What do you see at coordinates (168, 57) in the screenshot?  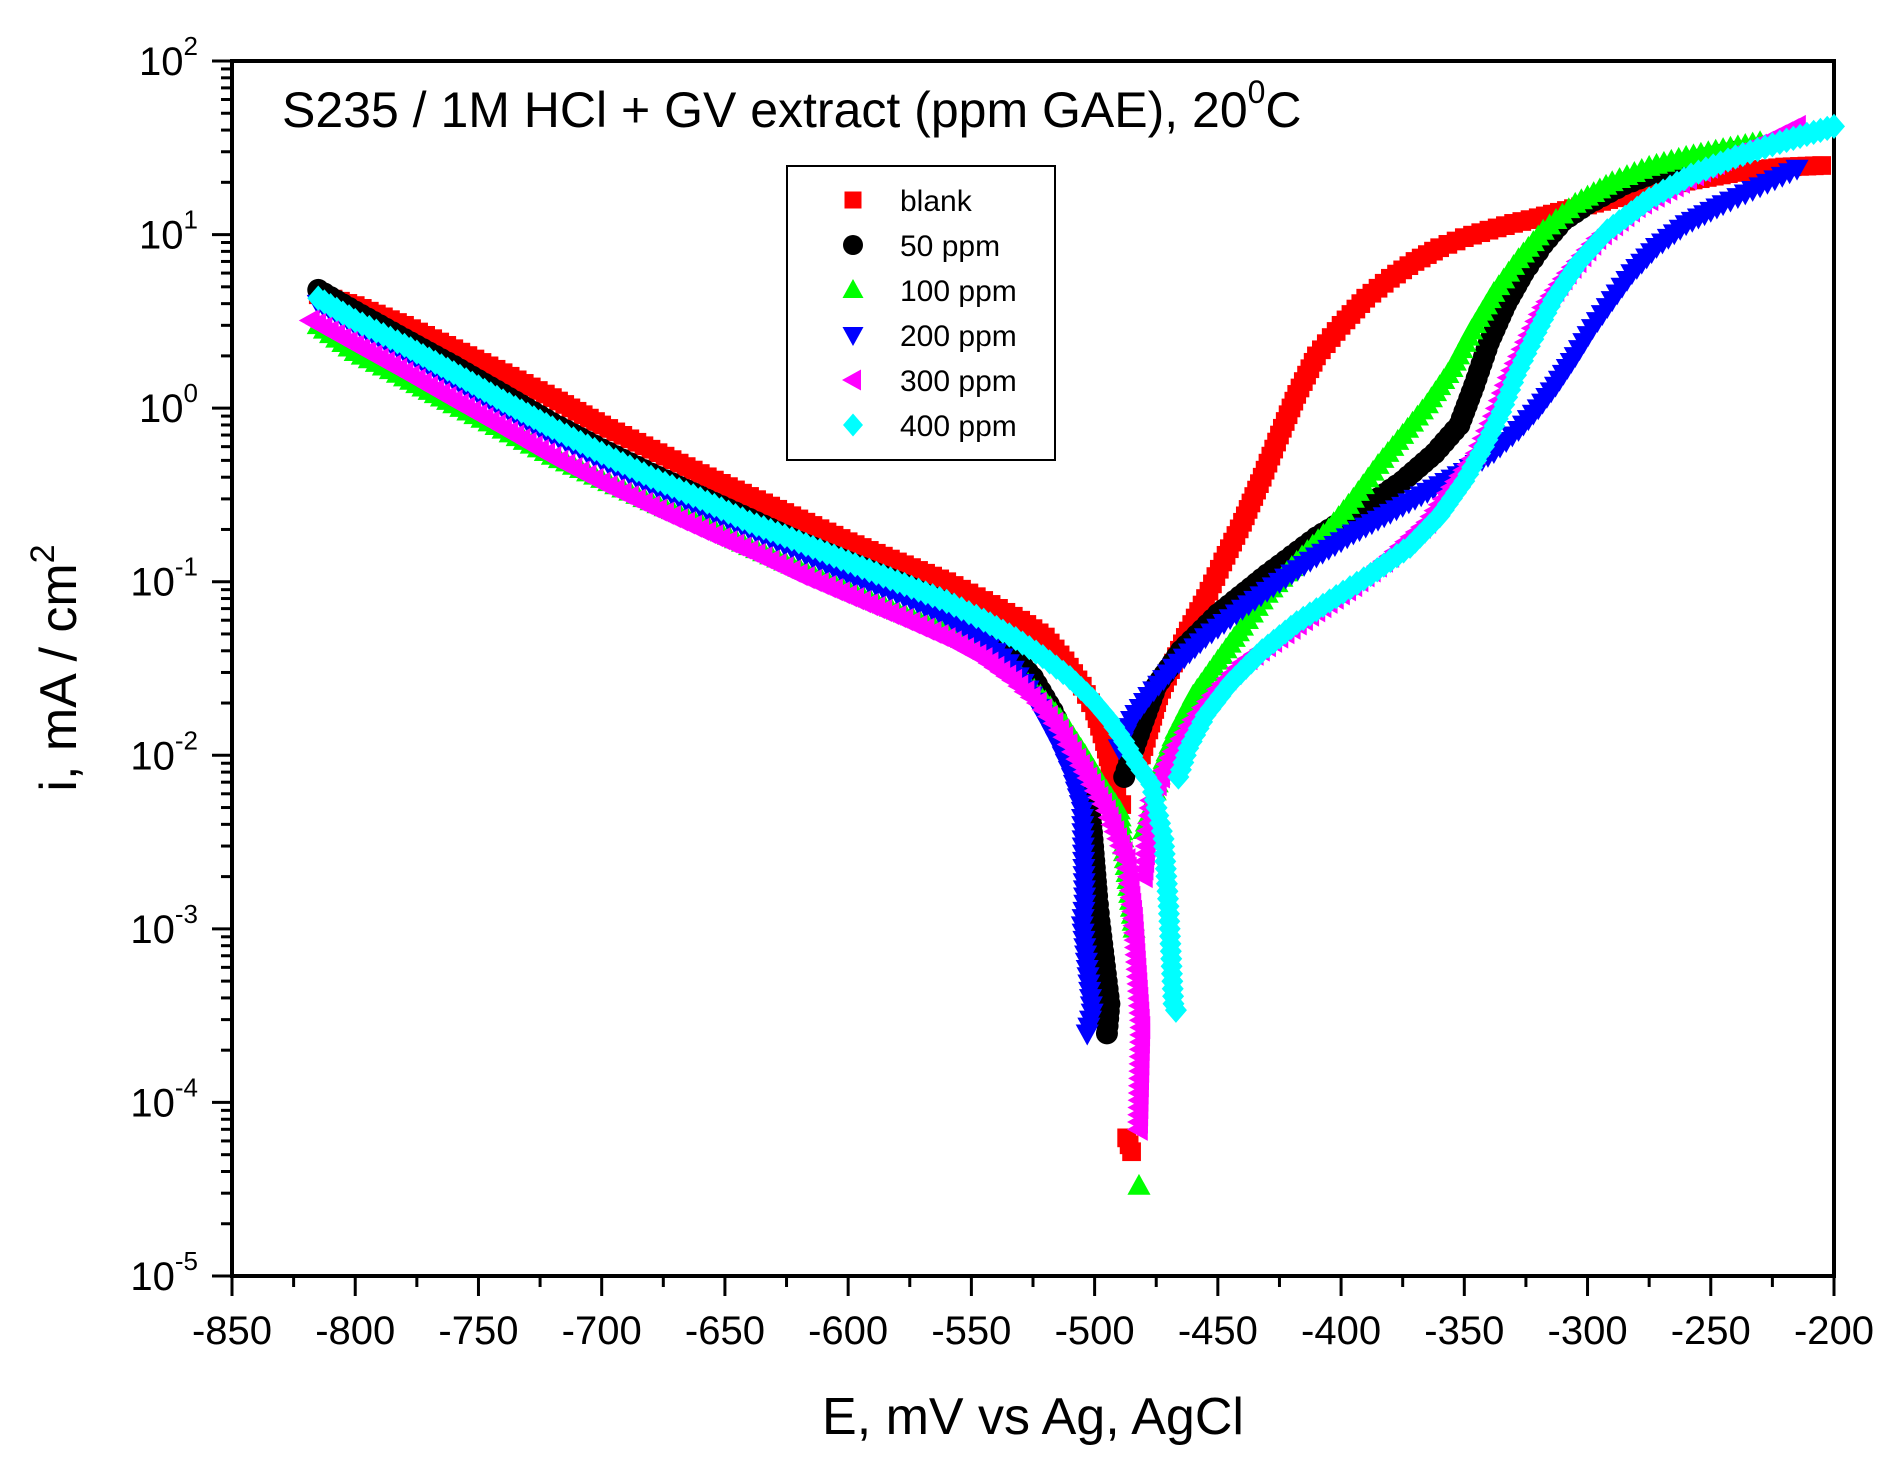 I see `y-tick-label: 10²` at bounding box center [168, 57].